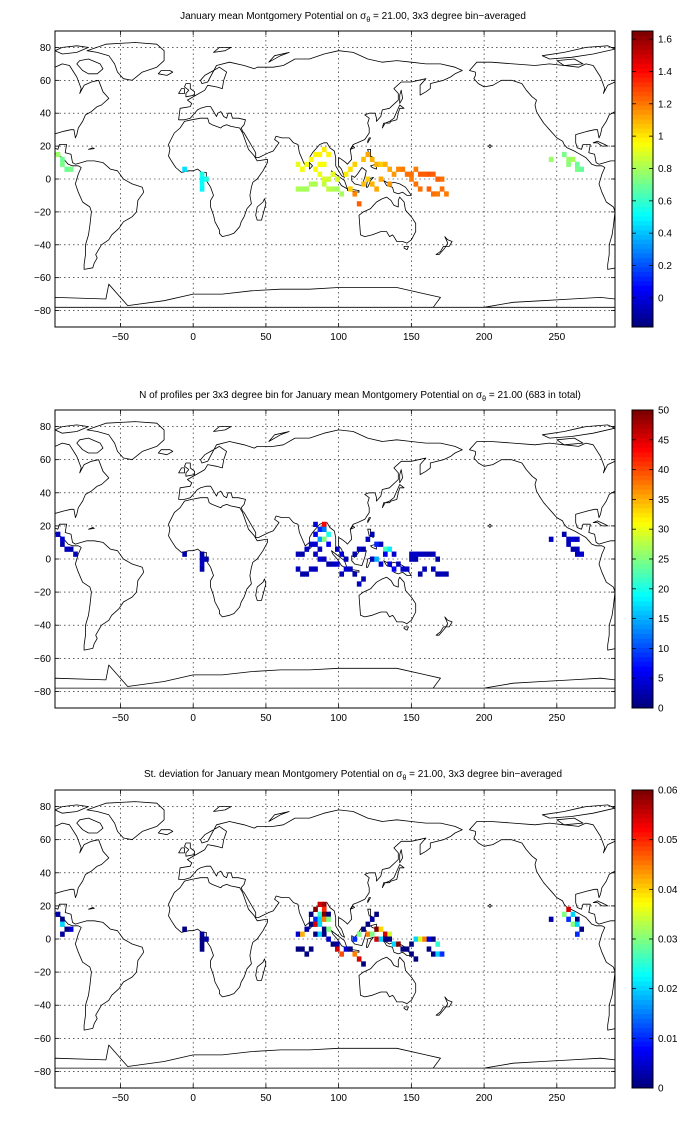 The width and height of the screenshot is (696, 1140). I want to click on colorbar-tick-label: 1.4, so click(665, 72).